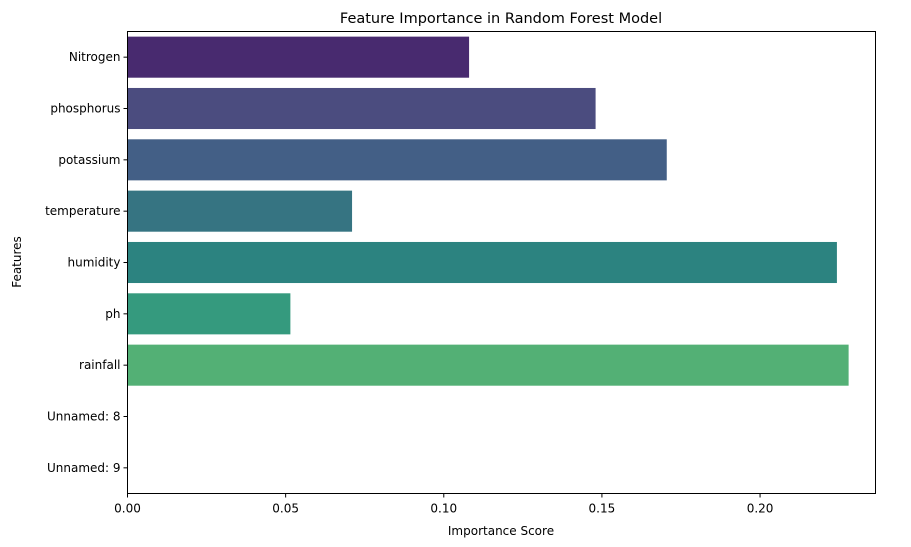 This screenshot has width=911, height=547. I want to click on x-tick-label: 0.15, so click(602, 509).